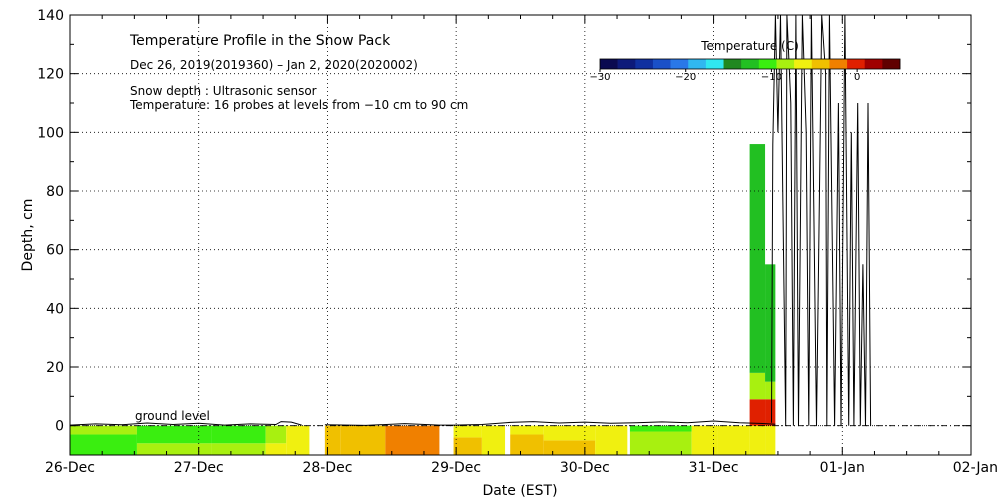  What do you see at coordinates (724, 76) in the screenshot?
I see `colorbar-ticks: −30 −20 −10 0` at bounding box center [724, 76].